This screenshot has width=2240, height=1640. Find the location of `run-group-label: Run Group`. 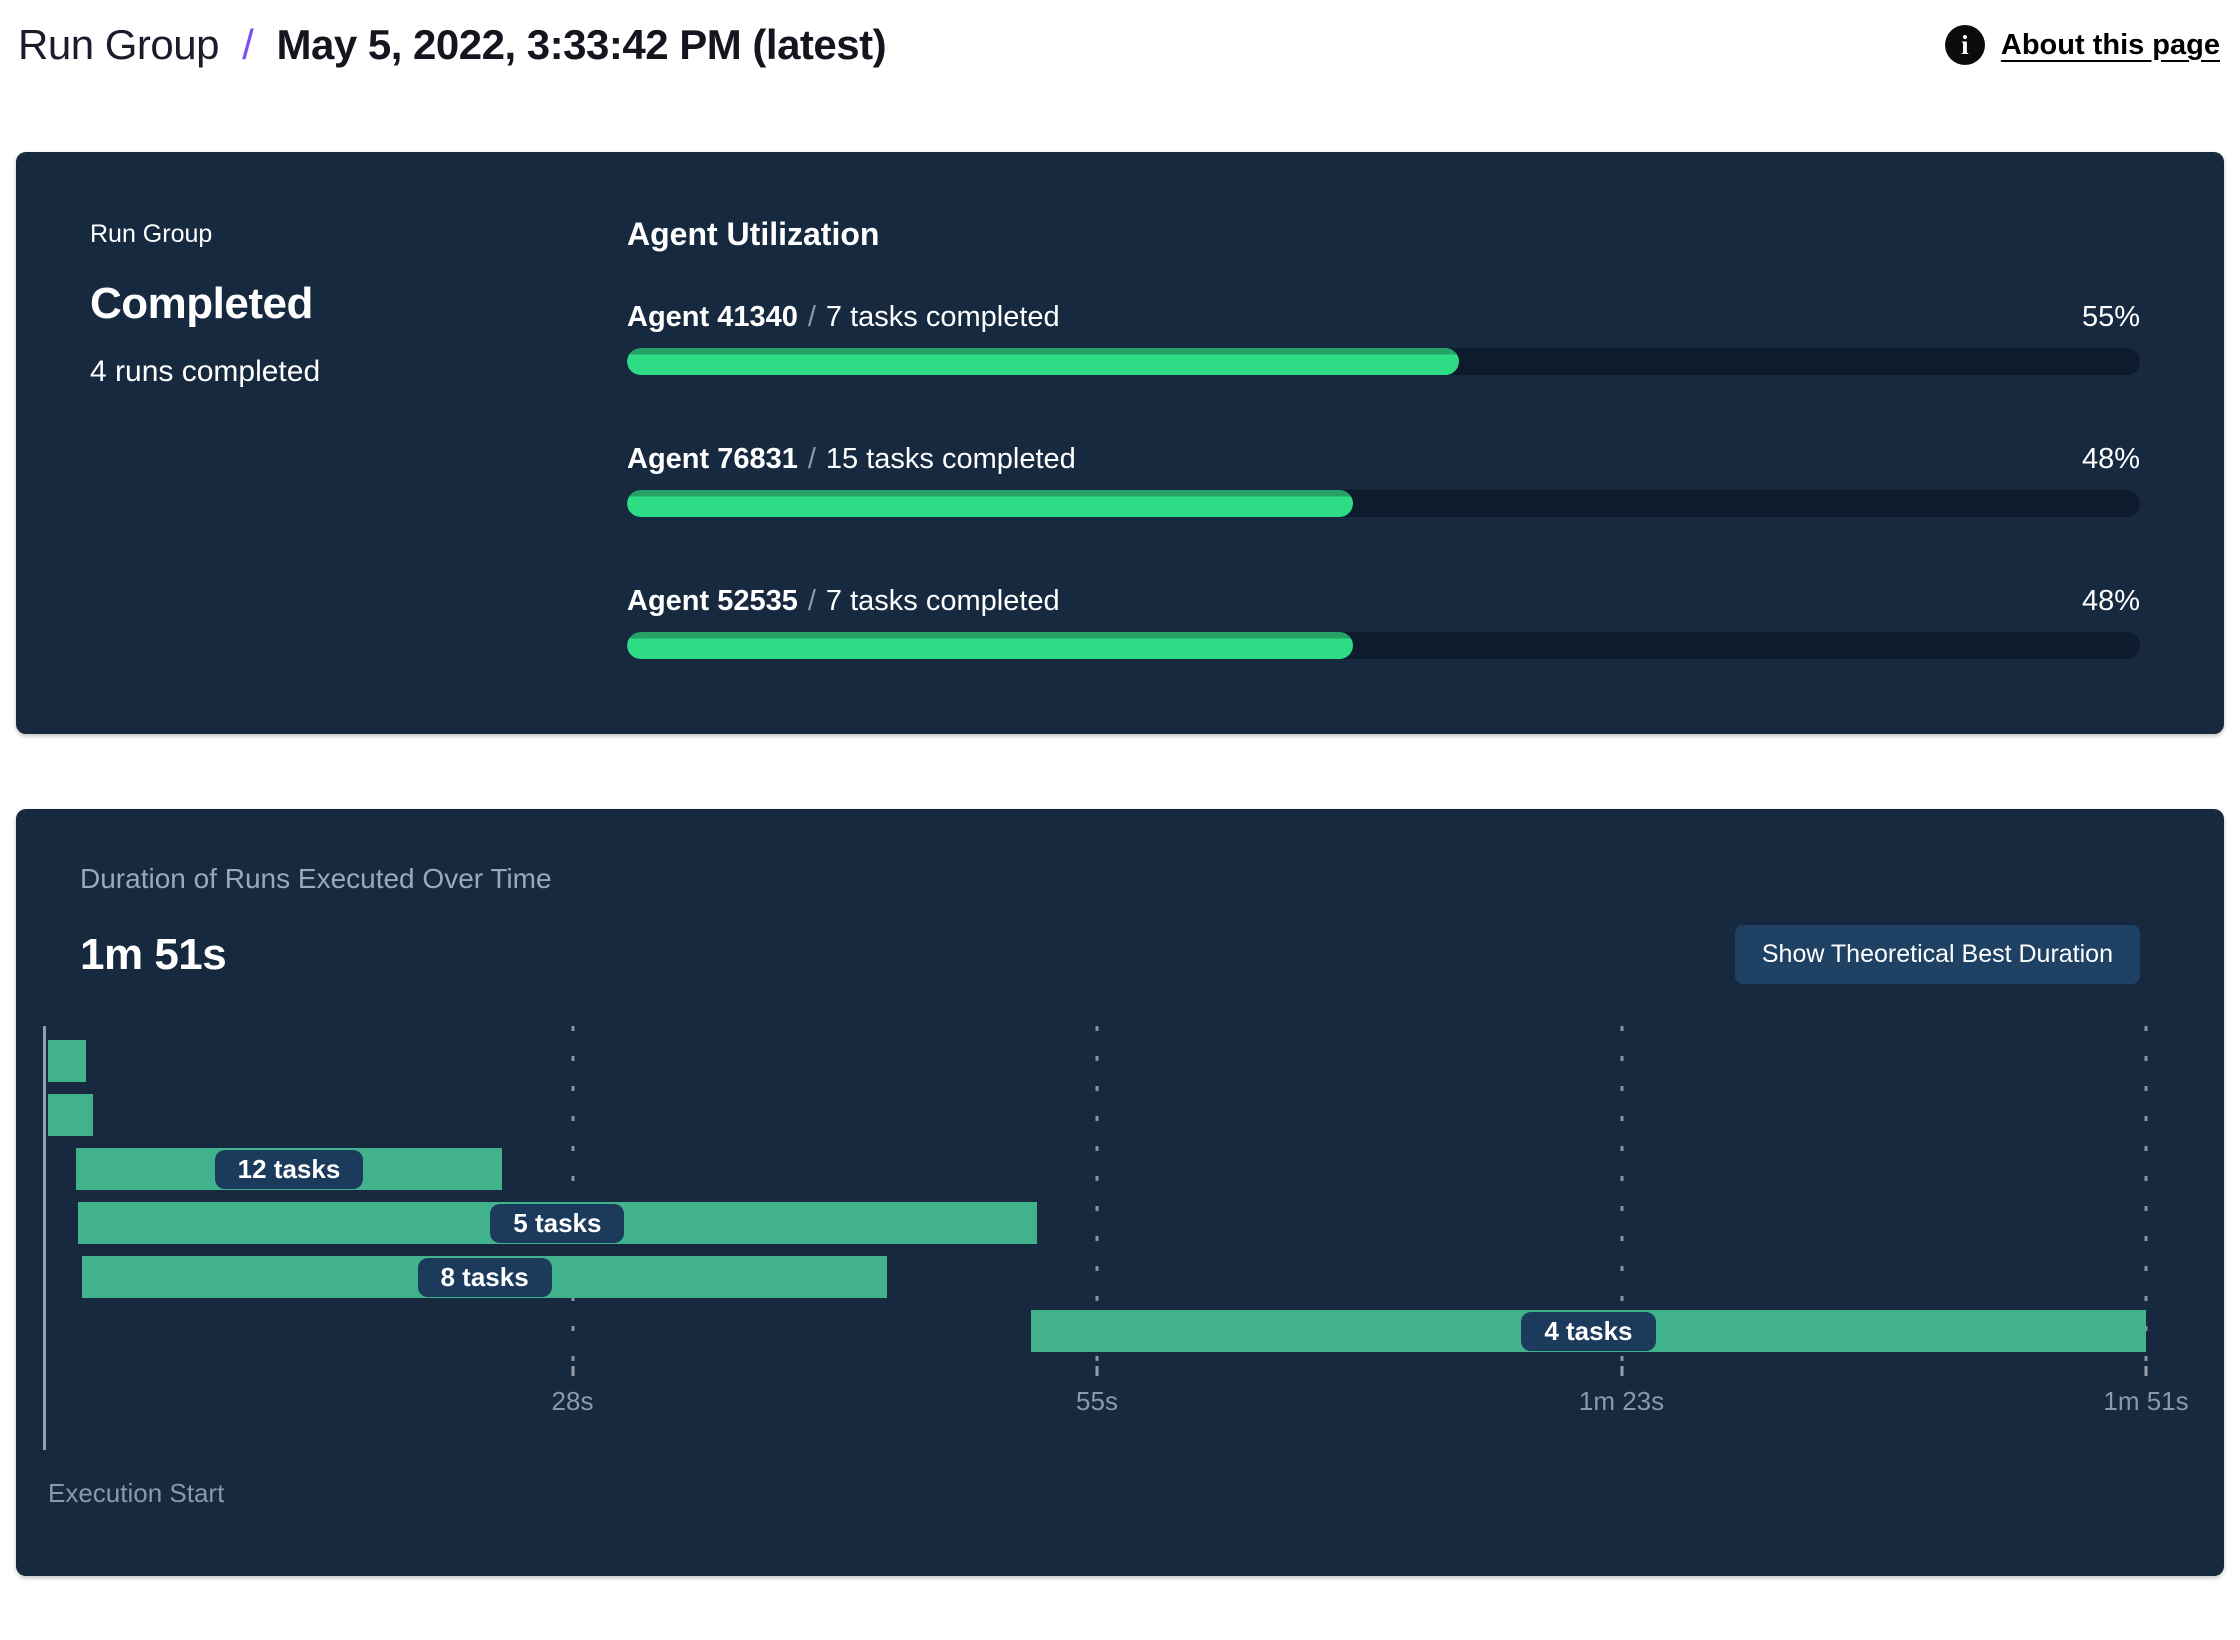

run-group-label: Run Group is located at coordinates (151, 234).